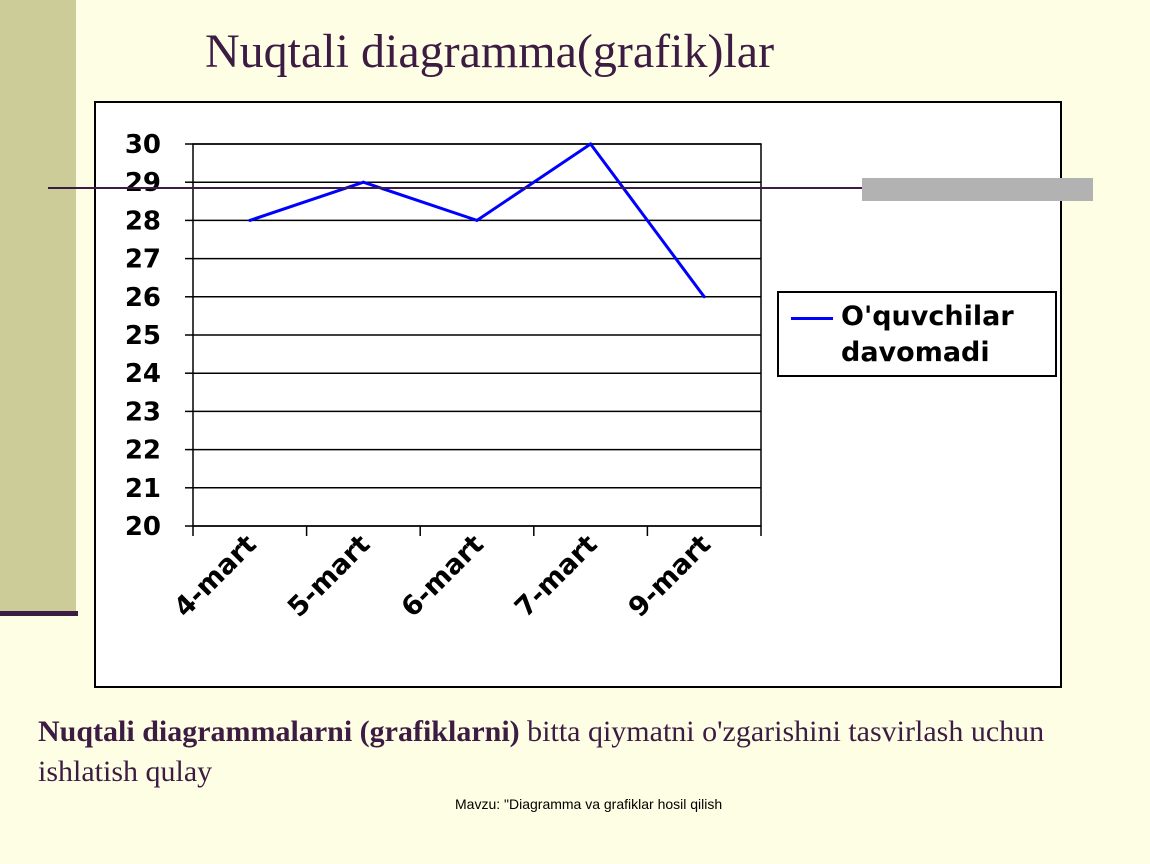 Image resolution: width=1150 pixels, height=864 pixels. Describe the element at coordinates (143, 336) in the screenshot. I see `ytick-label: 25` at that location.